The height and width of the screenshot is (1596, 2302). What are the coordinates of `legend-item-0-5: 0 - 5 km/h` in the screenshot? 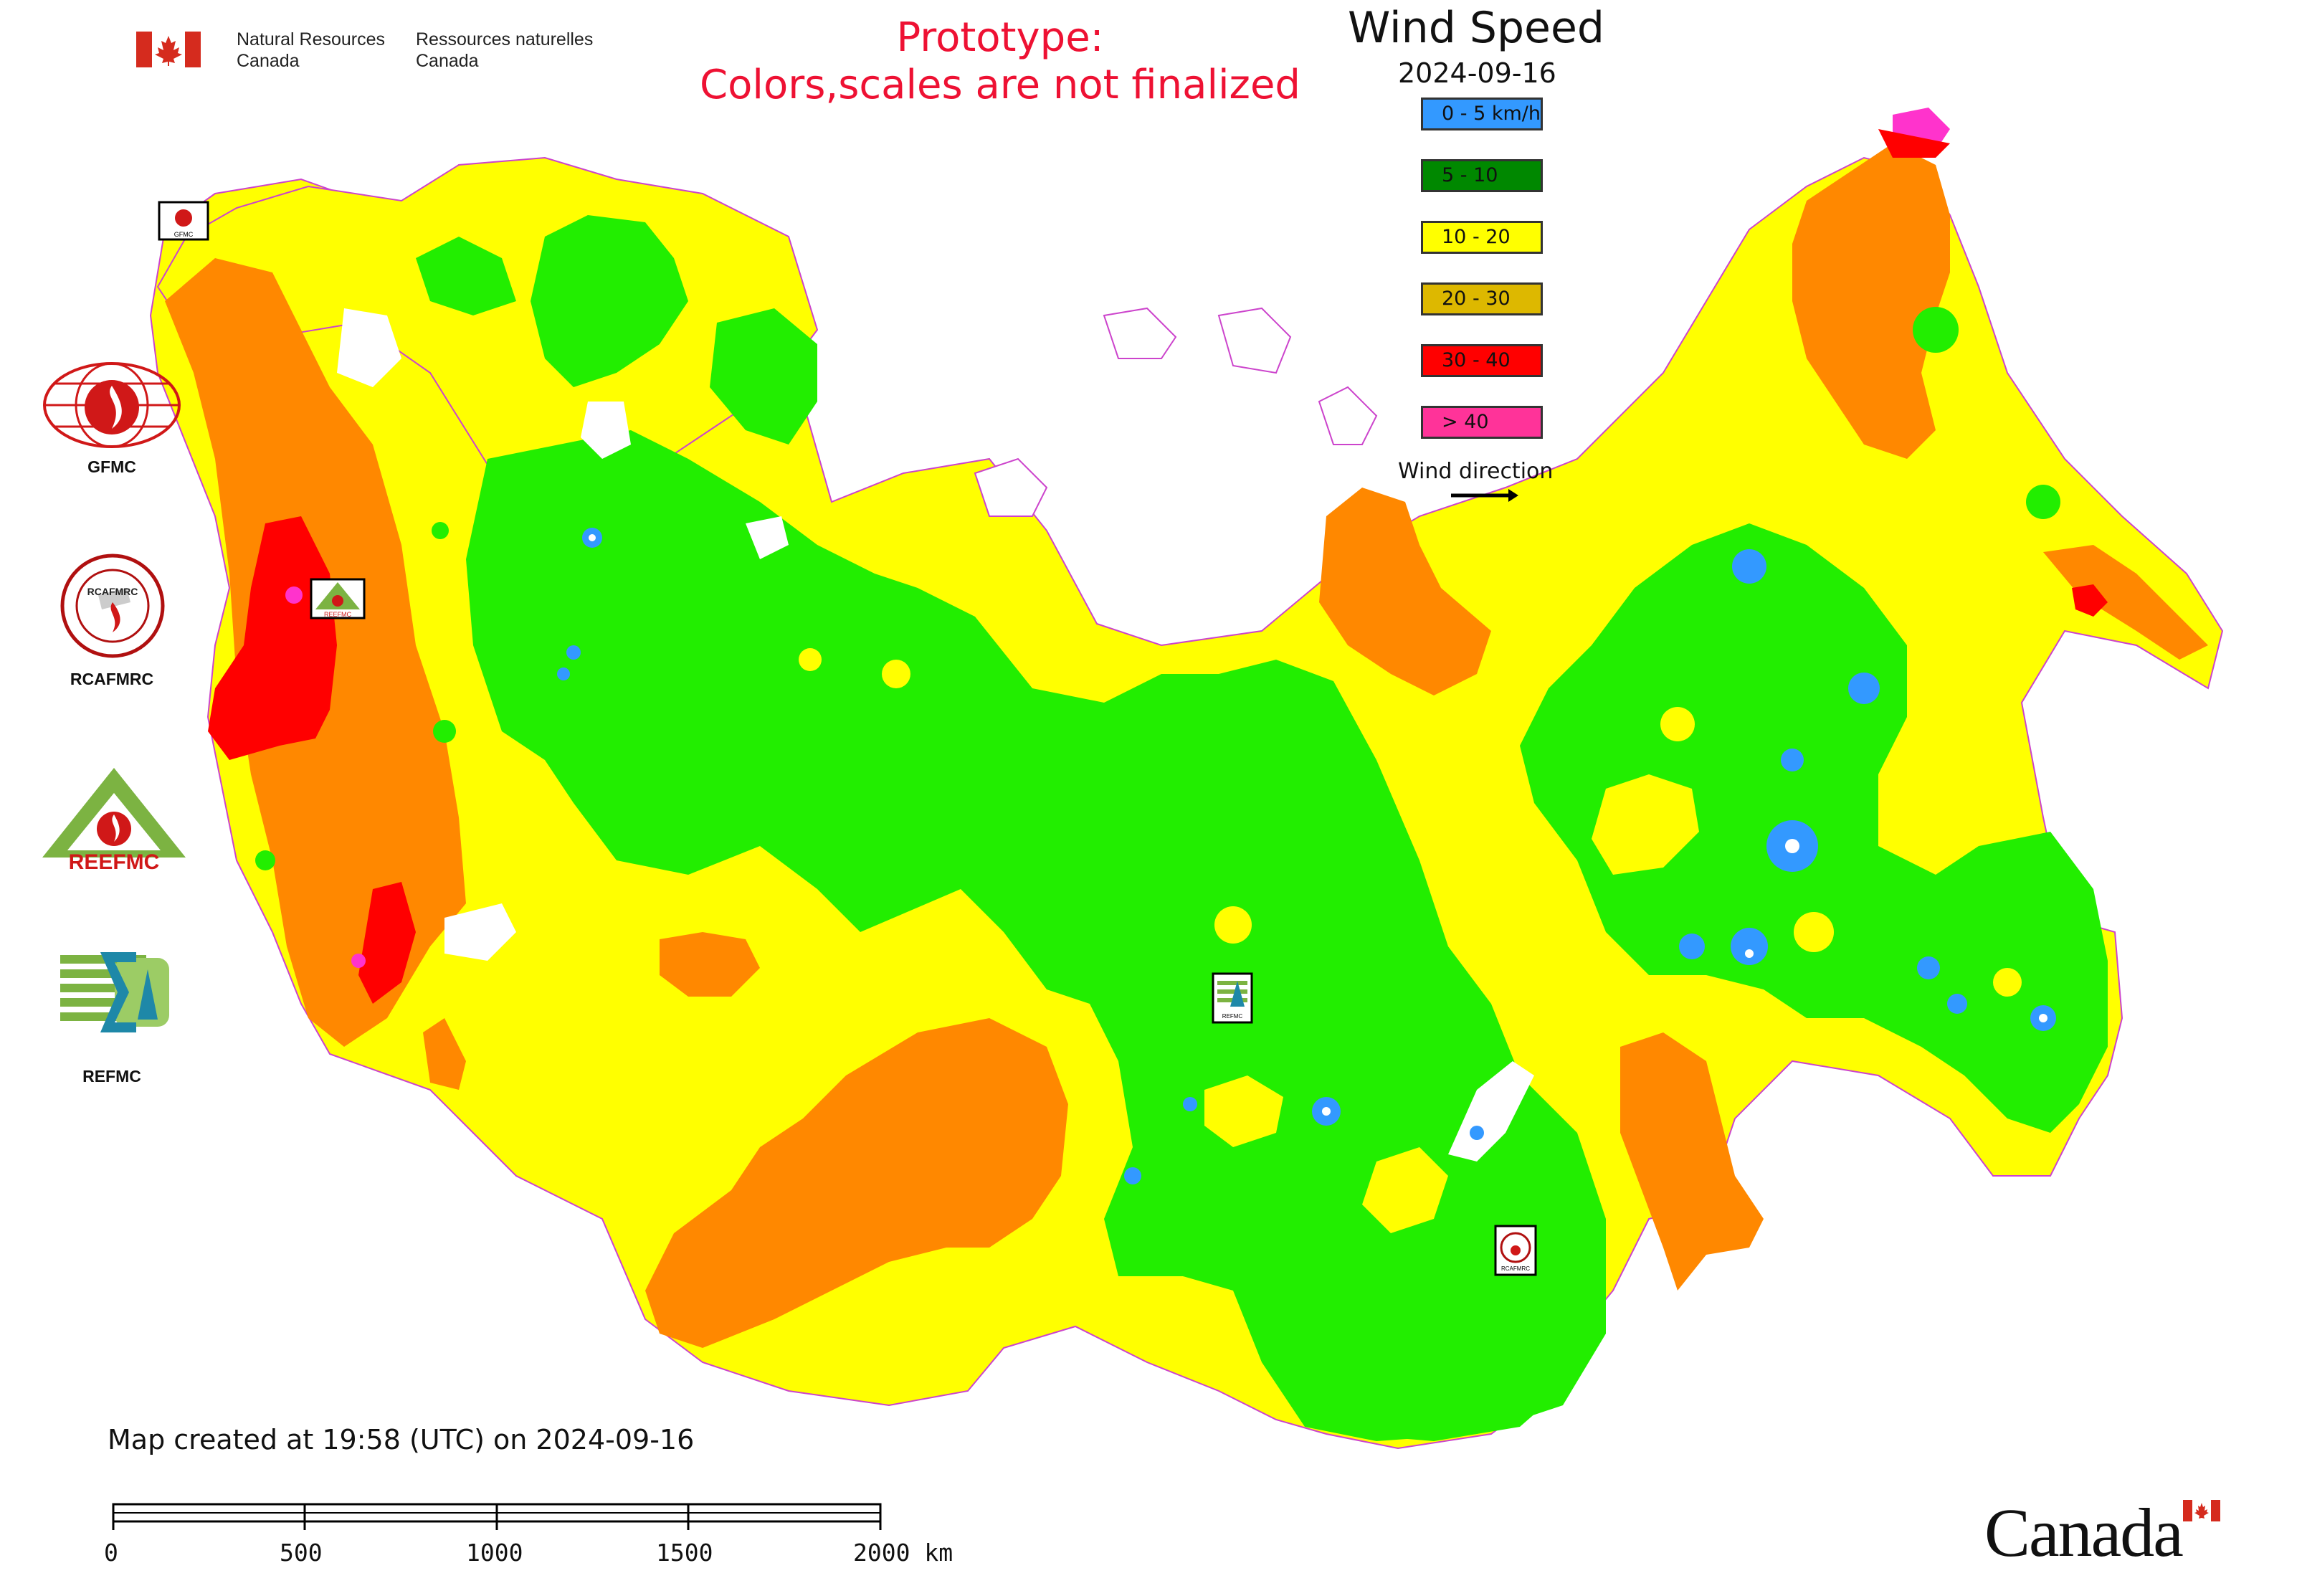 It's located at (1482, 114).